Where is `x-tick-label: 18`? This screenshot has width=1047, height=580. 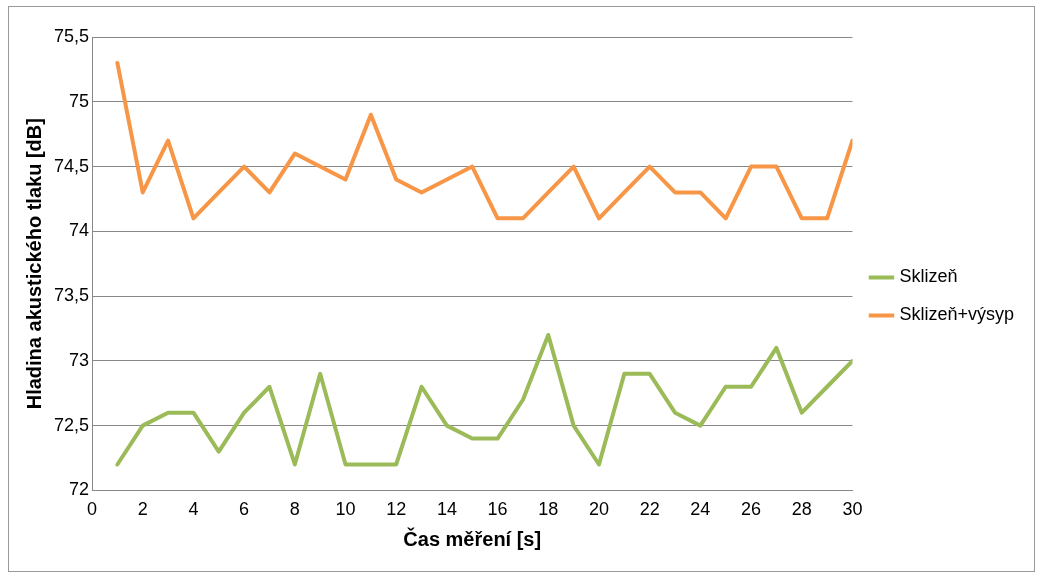
x-tick-label: 18 is located at coordinates (548, 509).